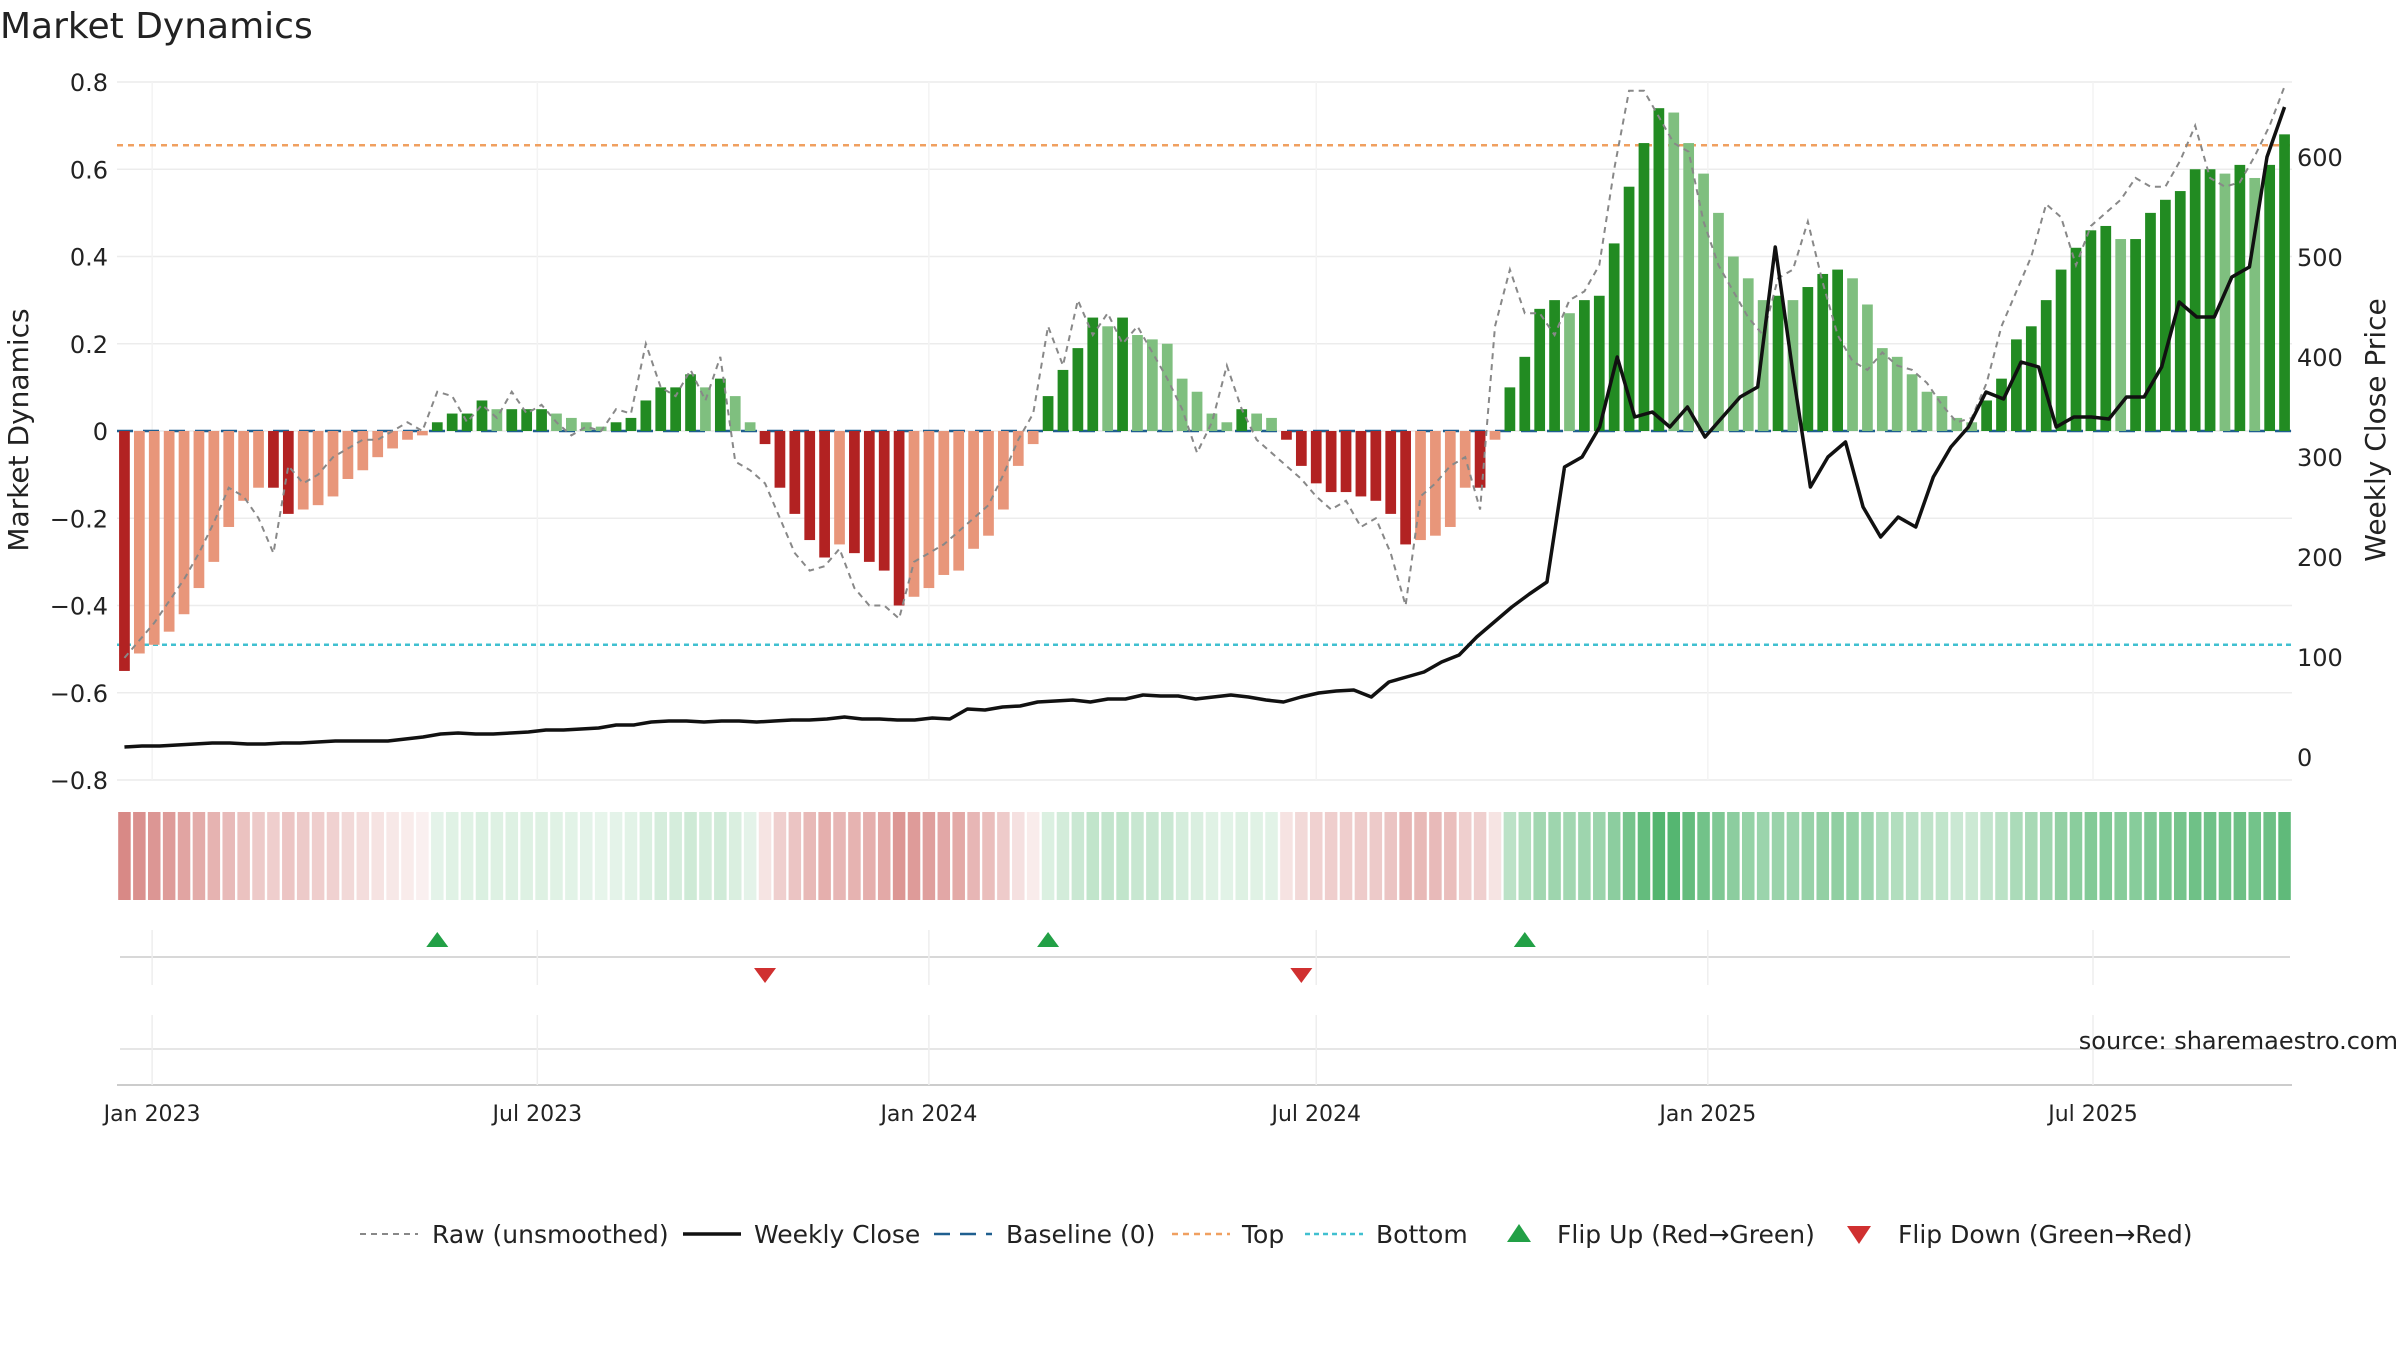  I want to click on x-tick-label: Jan 2023, so click(151, 1114).